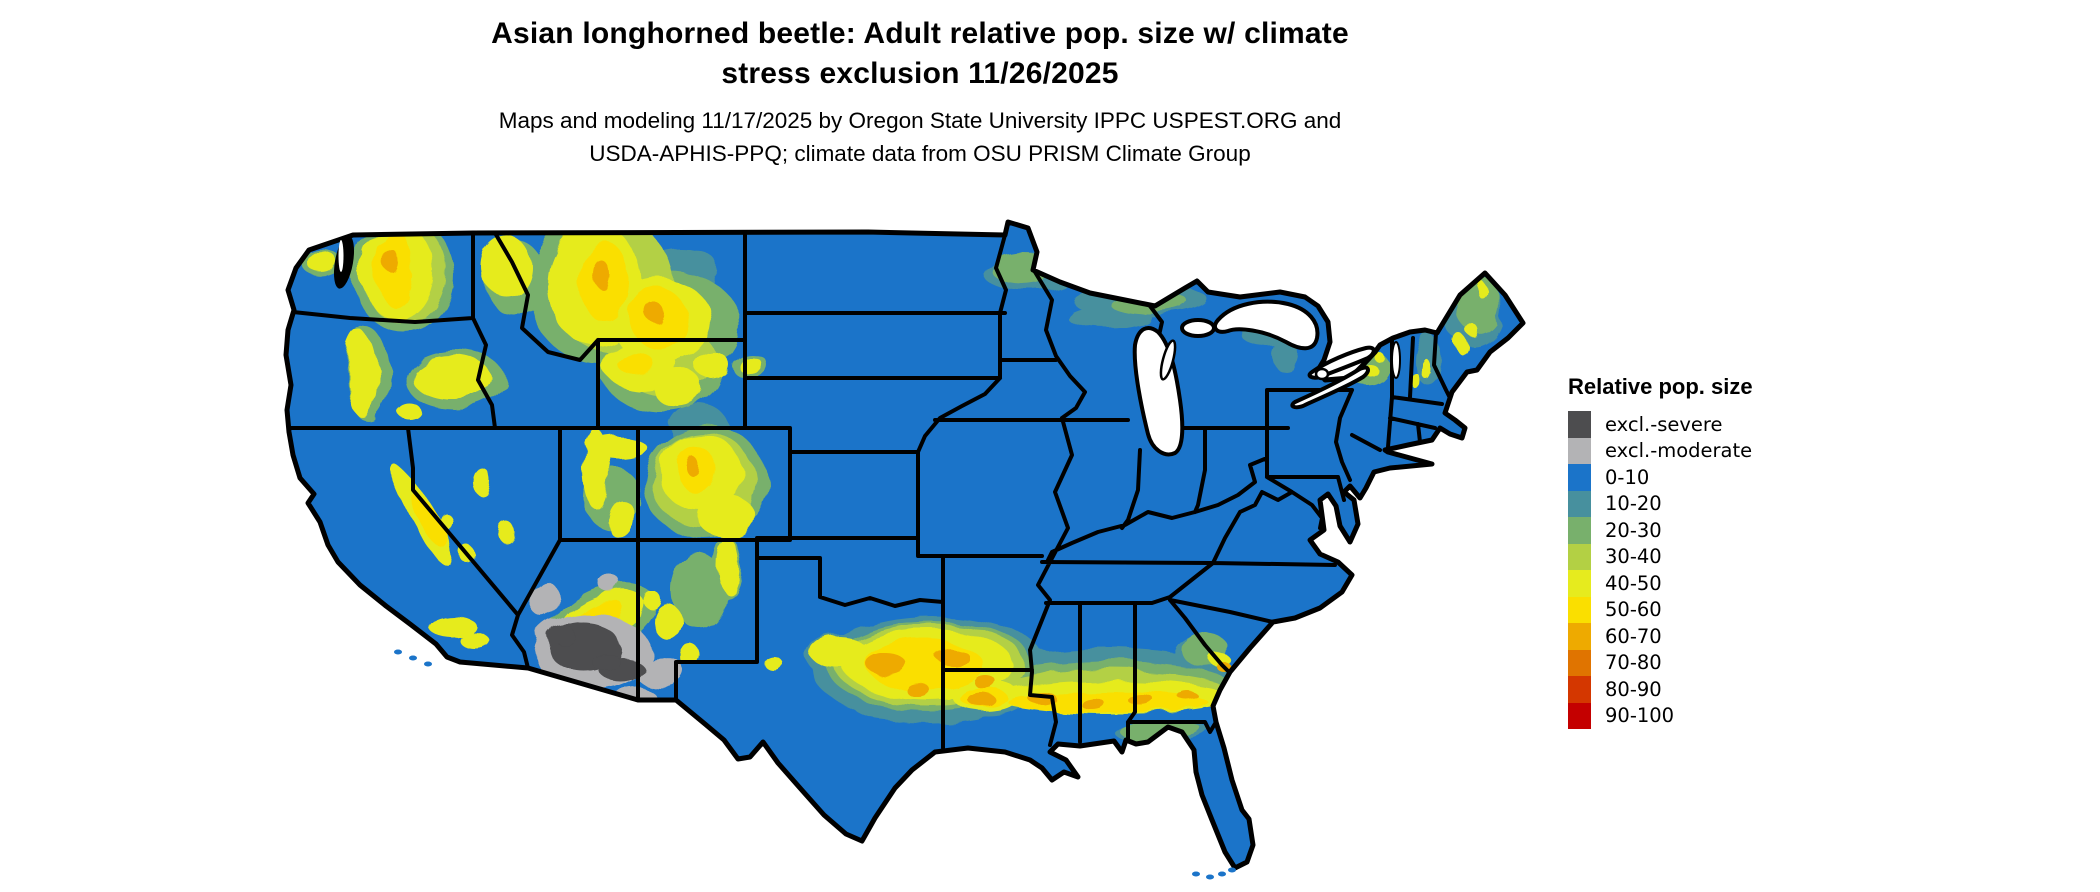  I want to click on legend-item-20-30: 20-30, so click(1693, 530).